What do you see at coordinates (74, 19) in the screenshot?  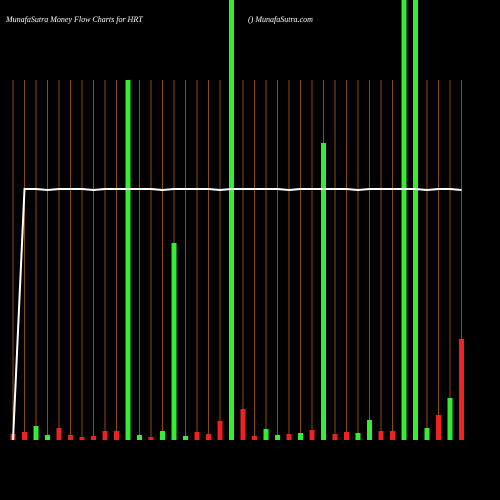 I see `chart-title: MunafaSutra Money Flow Charts for HRT` at bounding box center [74, 19].